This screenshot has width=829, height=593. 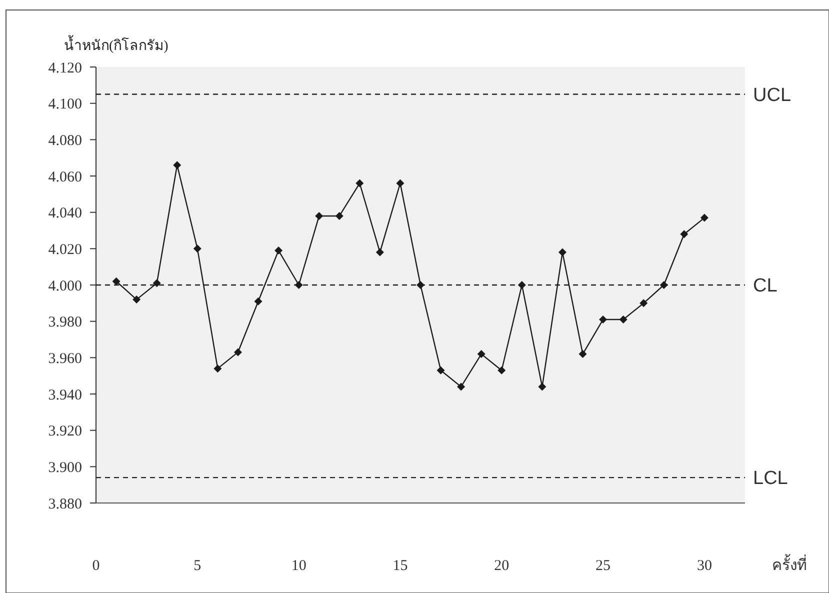 I want to click on y-tick-label: 4.000, so click(x=65, y=286).